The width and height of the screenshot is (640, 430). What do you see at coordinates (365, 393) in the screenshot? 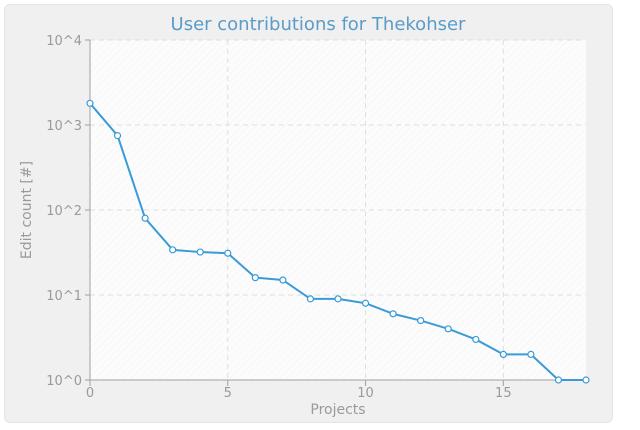
I see `x-tick-label: 10` at bounding box center [365, 393].